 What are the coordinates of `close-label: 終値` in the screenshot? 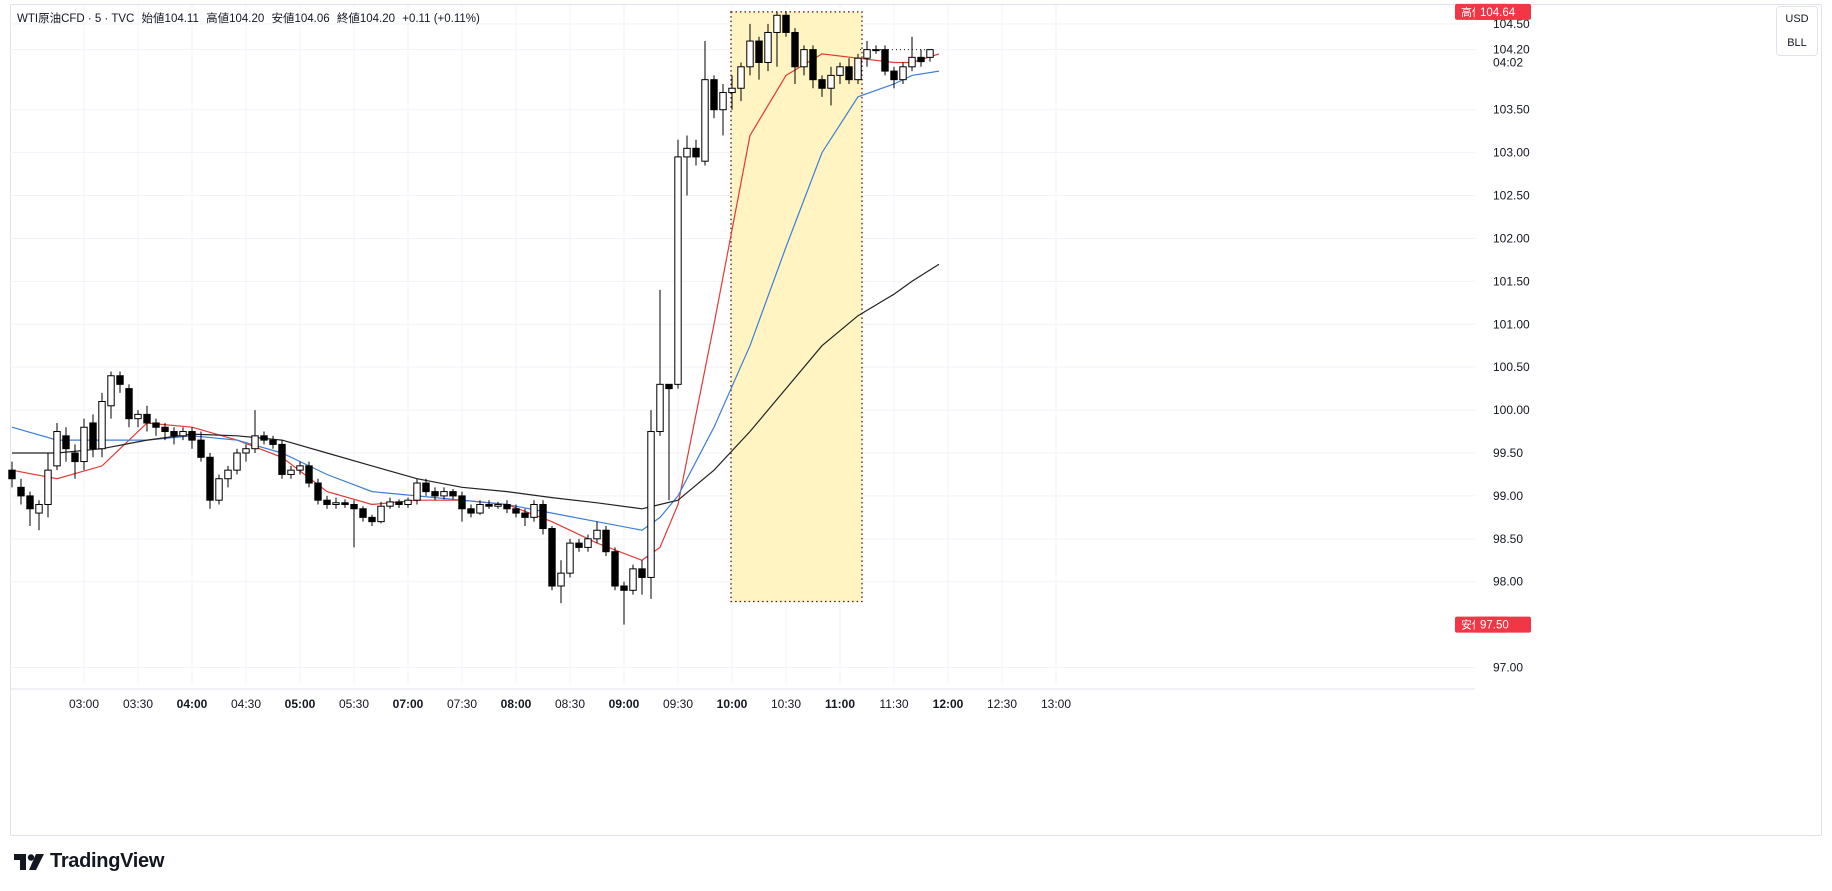 It's located at (348, 19).